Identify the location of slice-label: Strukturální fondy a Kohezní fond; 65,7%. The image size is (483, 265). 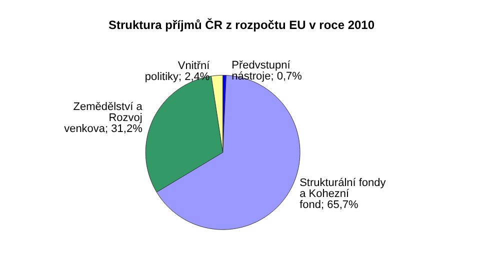
(343, 193).